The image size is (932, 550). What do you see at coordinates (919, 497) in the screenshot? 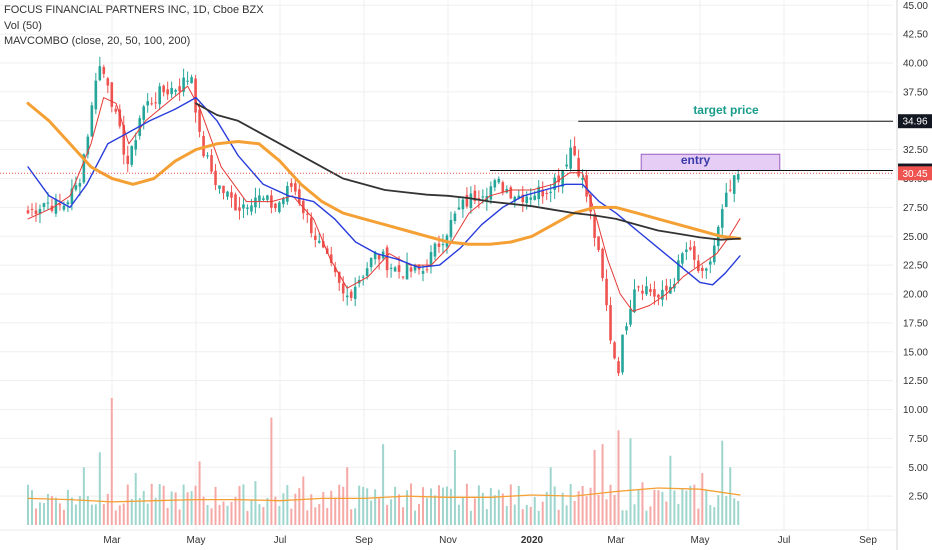
I see `y-tick-label: 2.50` at bounding box center [919, 497].